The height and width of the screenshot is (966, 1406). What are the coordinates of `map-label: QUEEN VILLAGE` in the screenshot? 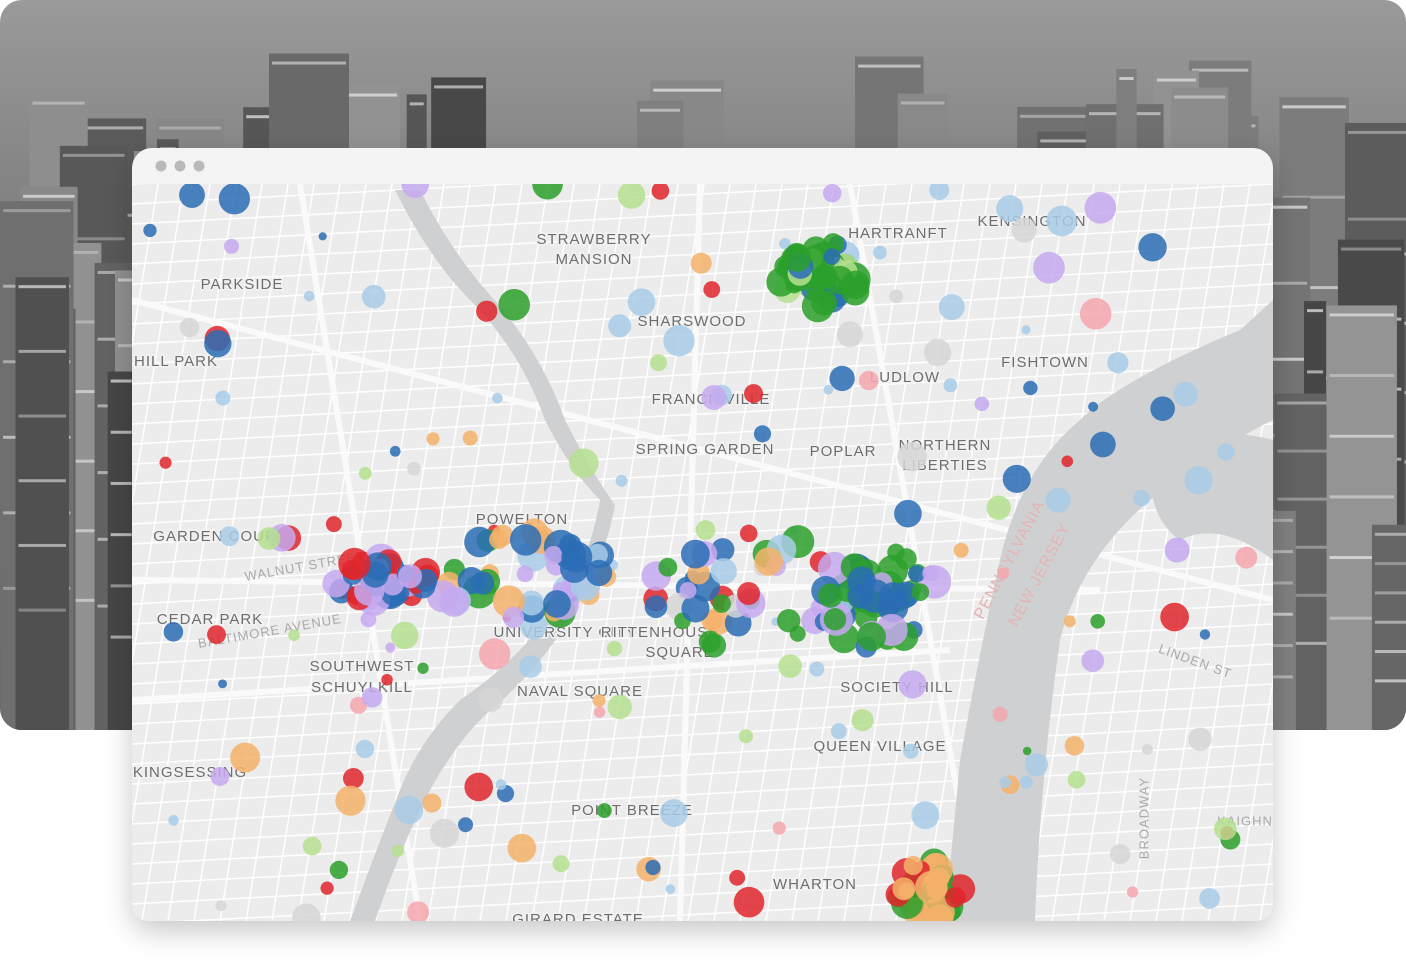 It's located at (879, 746).